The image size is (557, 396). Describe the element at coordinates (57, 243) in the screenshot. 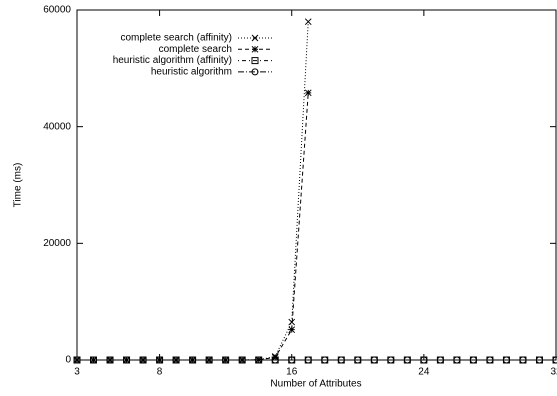

I see `y-tick-label: 20000` at that location.